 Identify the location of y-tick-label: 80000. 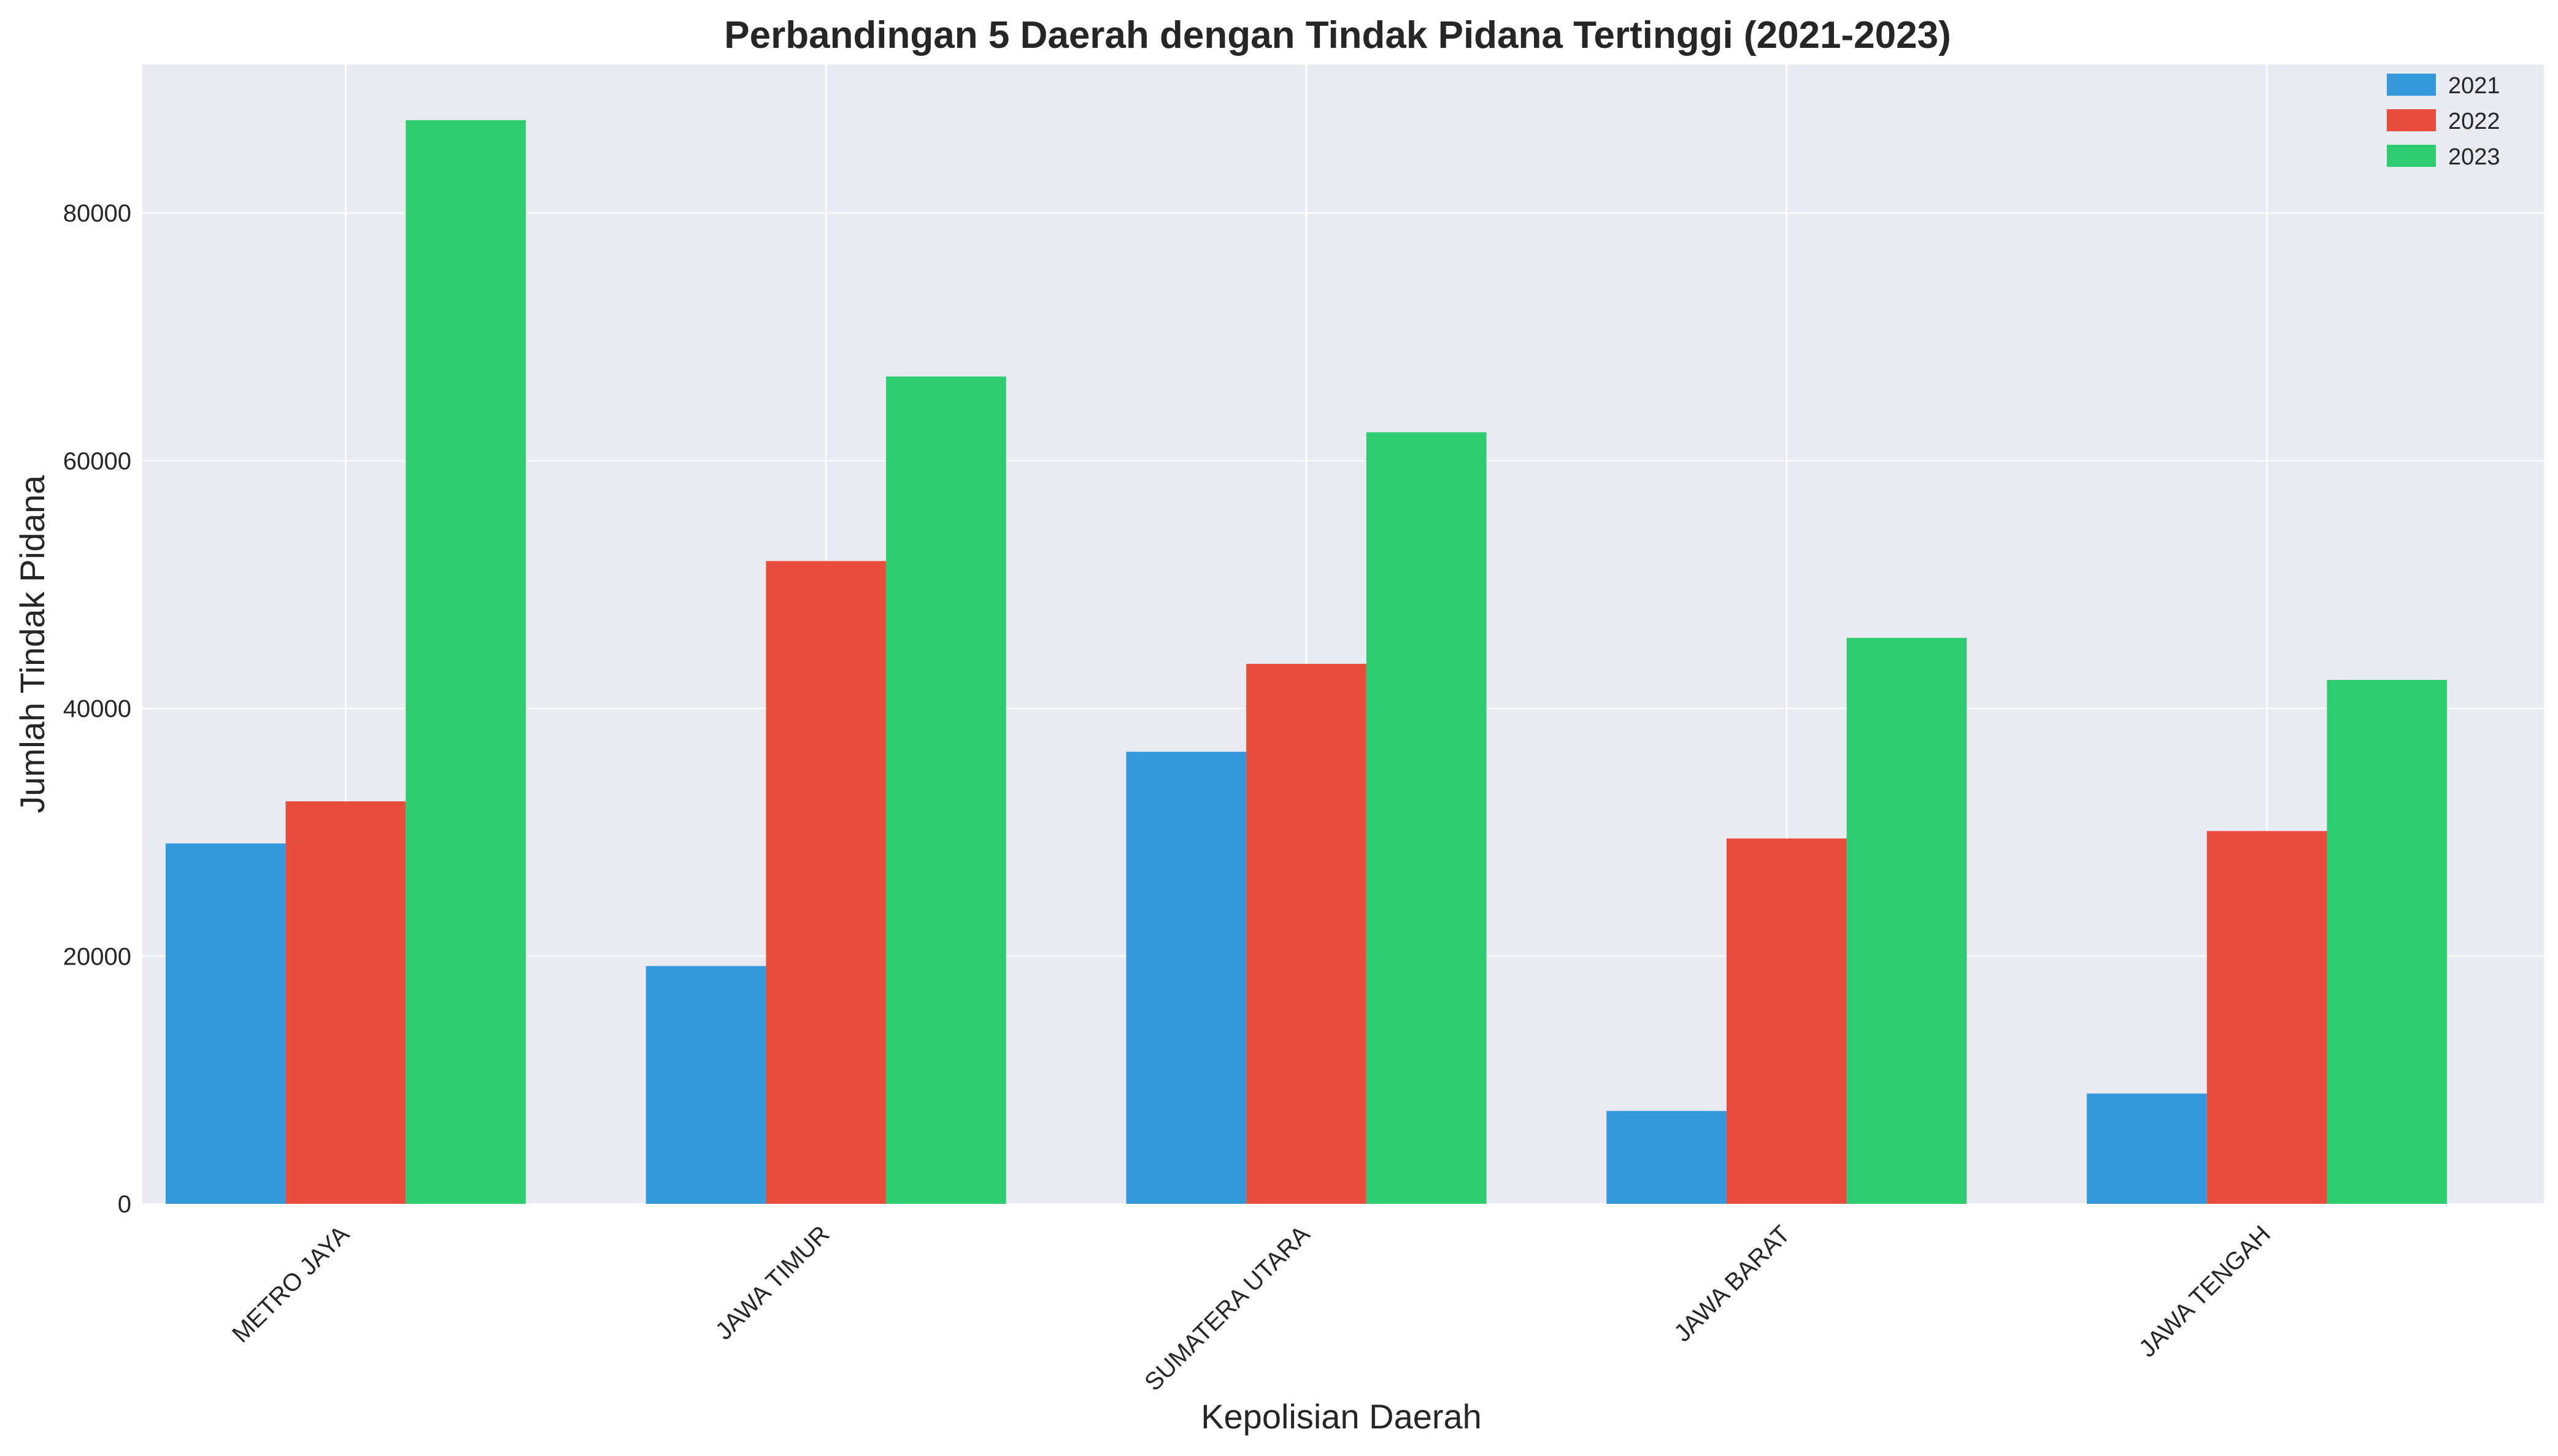
(97, 213).